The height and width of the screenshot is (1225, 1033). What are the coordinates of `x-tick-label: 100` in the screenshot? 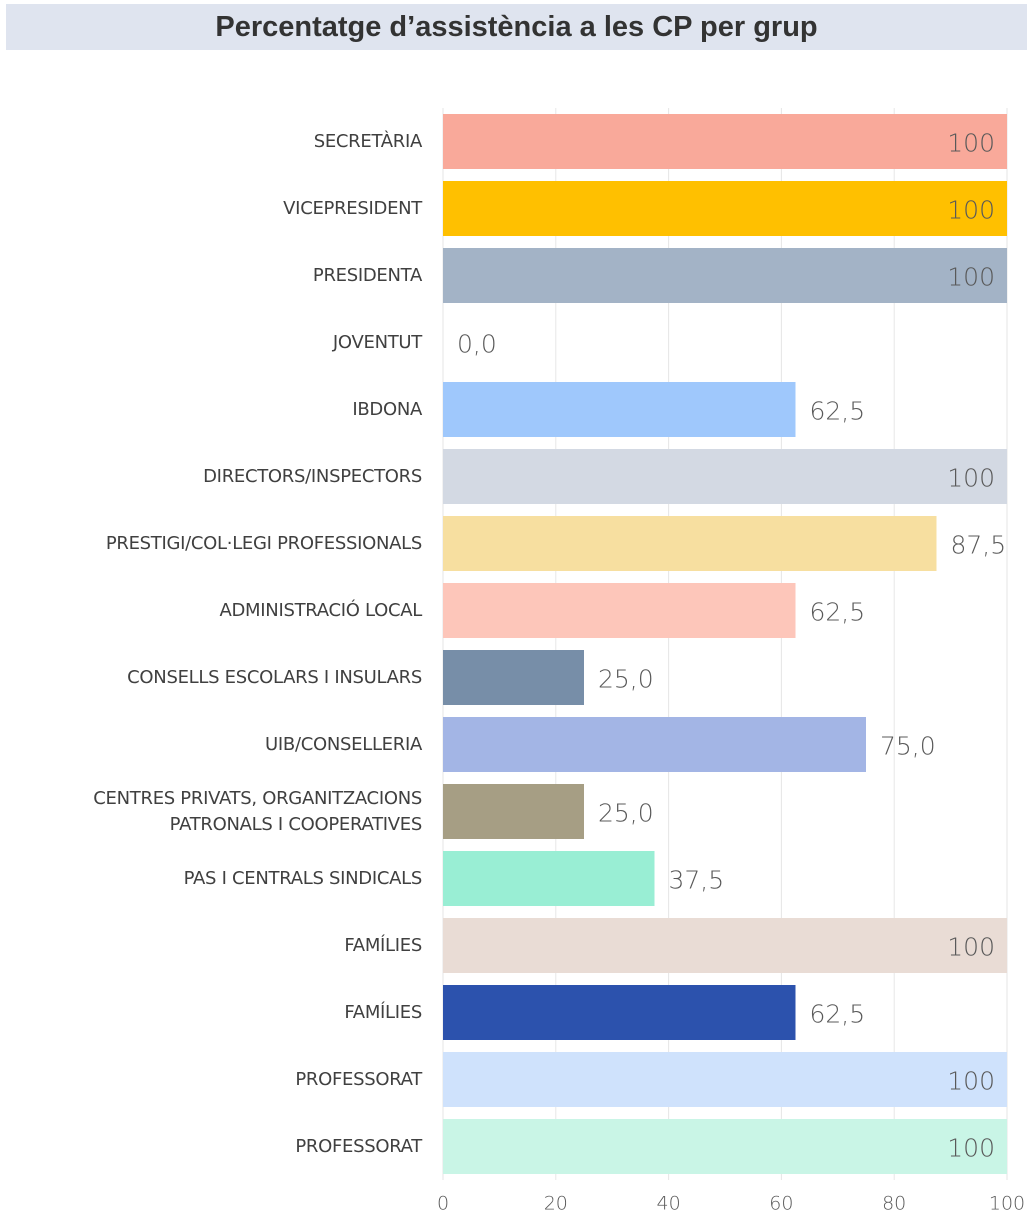 It's located at (1007, 1204).